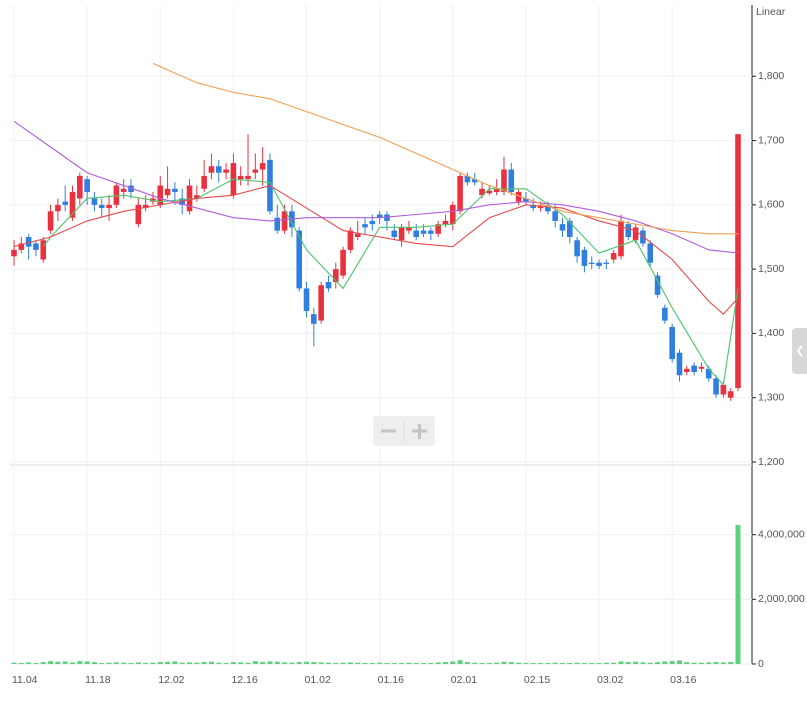 The width and height of the screenshot is (807, 702). What do you see at coordinates (771, 76) in the screenshot?
I see `y-tick-label: 1,800` at bounding box center [771, 76].